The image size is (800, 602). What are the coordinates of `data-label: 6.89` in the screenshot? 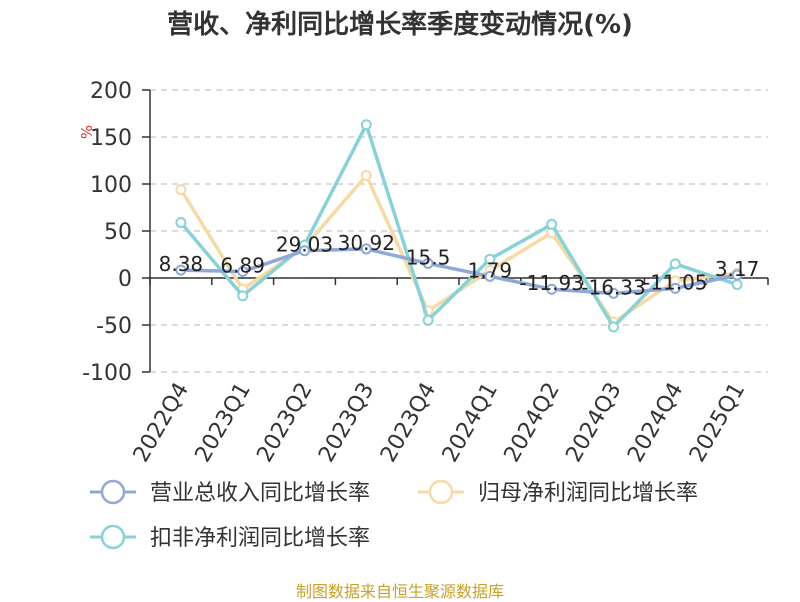 It's located at (242, 266).